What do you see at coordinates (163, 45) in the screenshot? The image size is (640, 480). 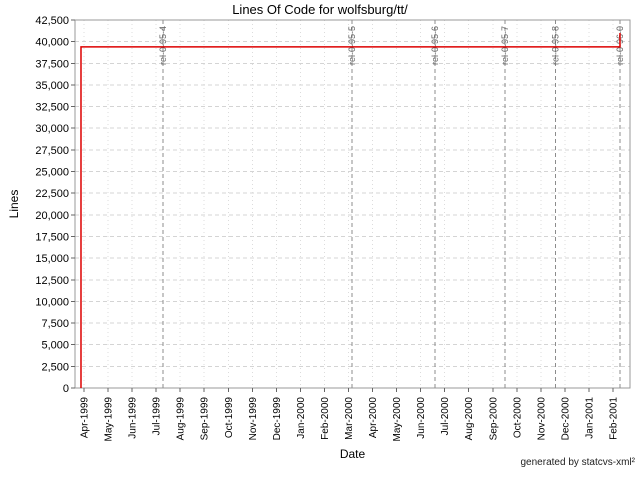 I see `release-label: rel-0-95-4` at bounding box center [163, 45].